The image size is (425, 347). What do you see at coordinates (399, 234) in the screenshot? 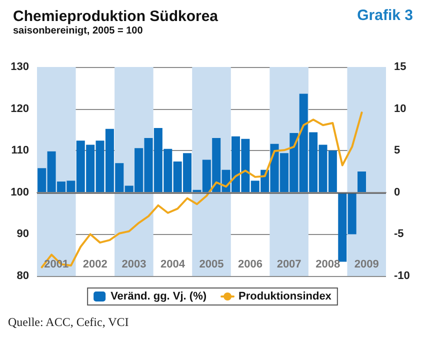
I see `y2-tick-label: -5` at bounding box center [399, 234].